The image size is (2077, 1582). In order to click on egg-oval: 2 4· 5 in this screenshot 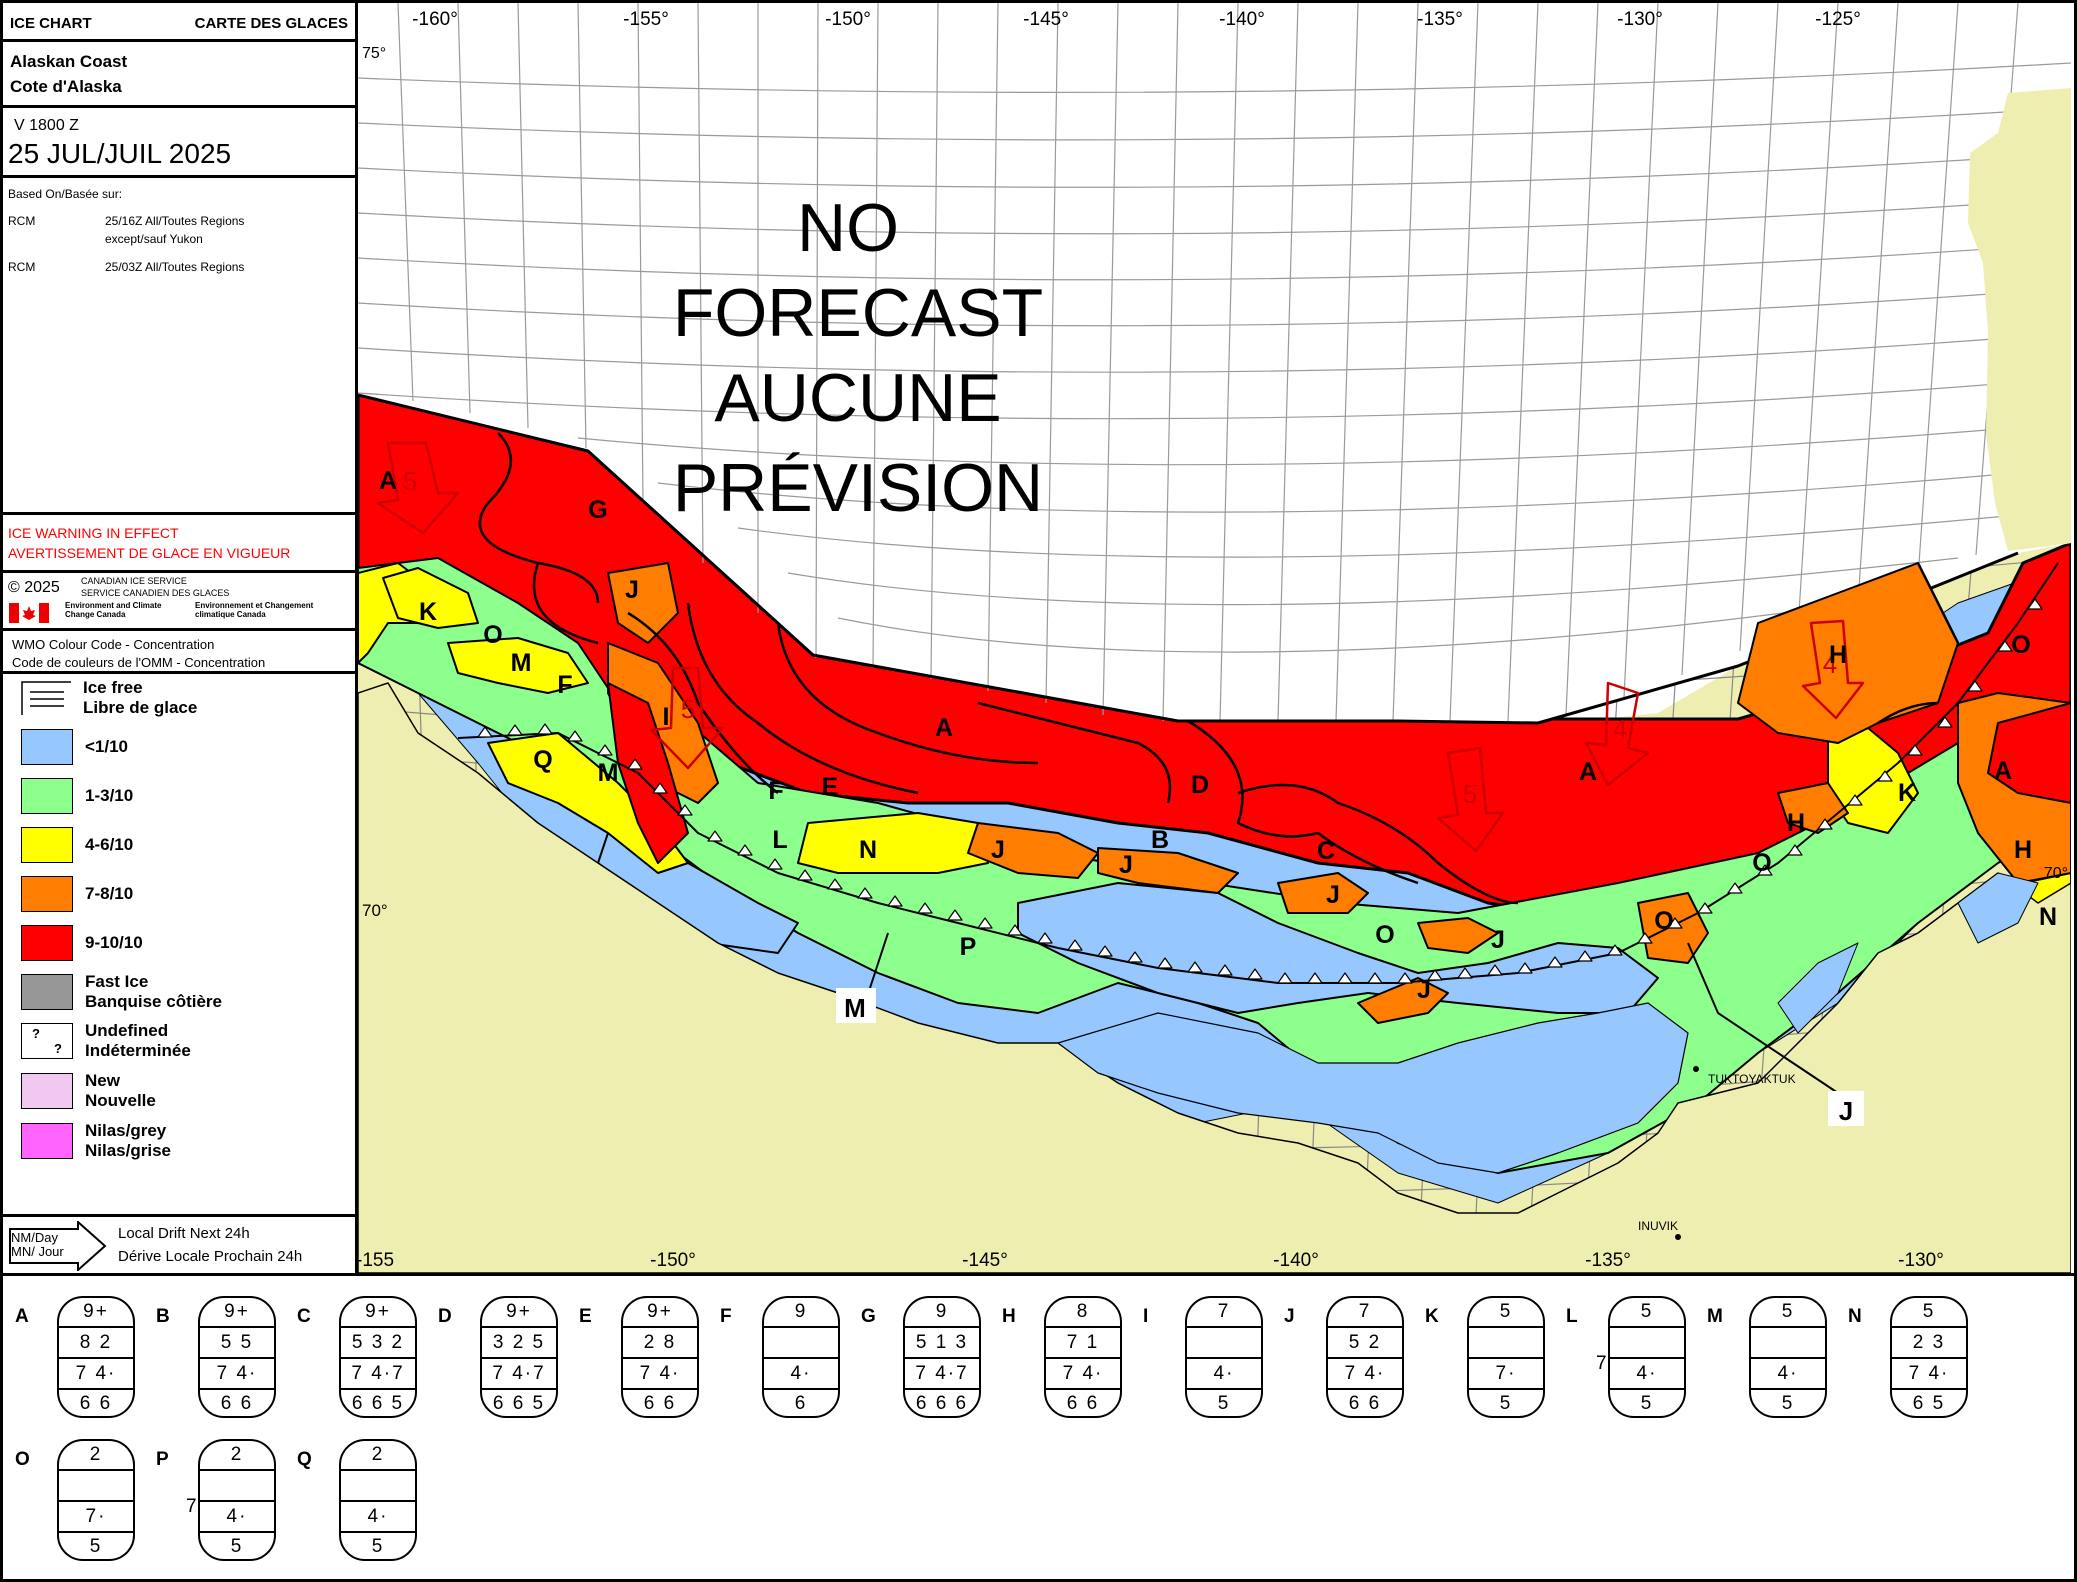, I will do `click(378, 1500)`.